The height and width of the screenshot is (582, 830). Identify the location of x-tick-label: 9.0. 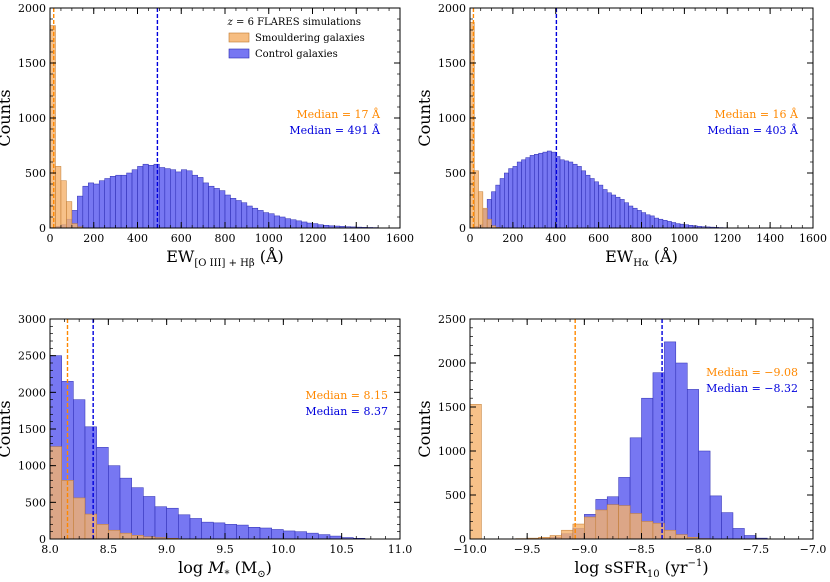
(167, 549).